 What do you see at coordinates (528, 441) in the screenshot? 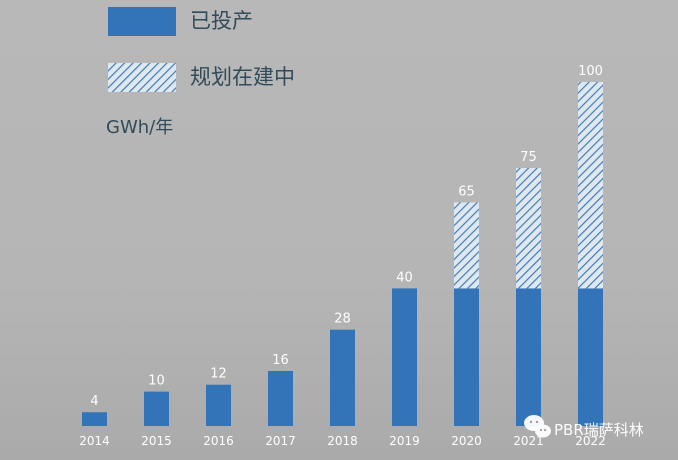
I see `x-tick-2021: 2021` at bounding box center [528, 441].